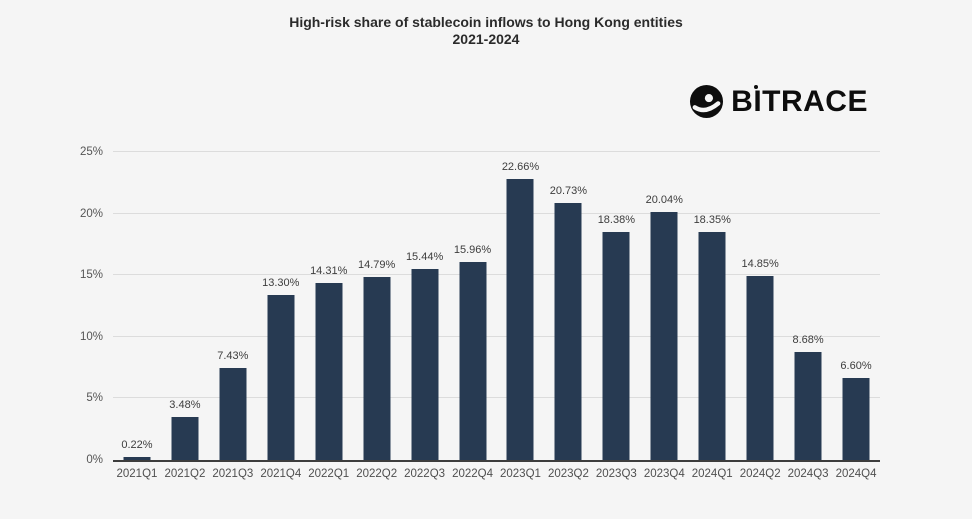  What do you see at coordinates (856, 474) in the screenshot?
I see `x-tick-label: 2024Q4` at bounding box center [856, 474].